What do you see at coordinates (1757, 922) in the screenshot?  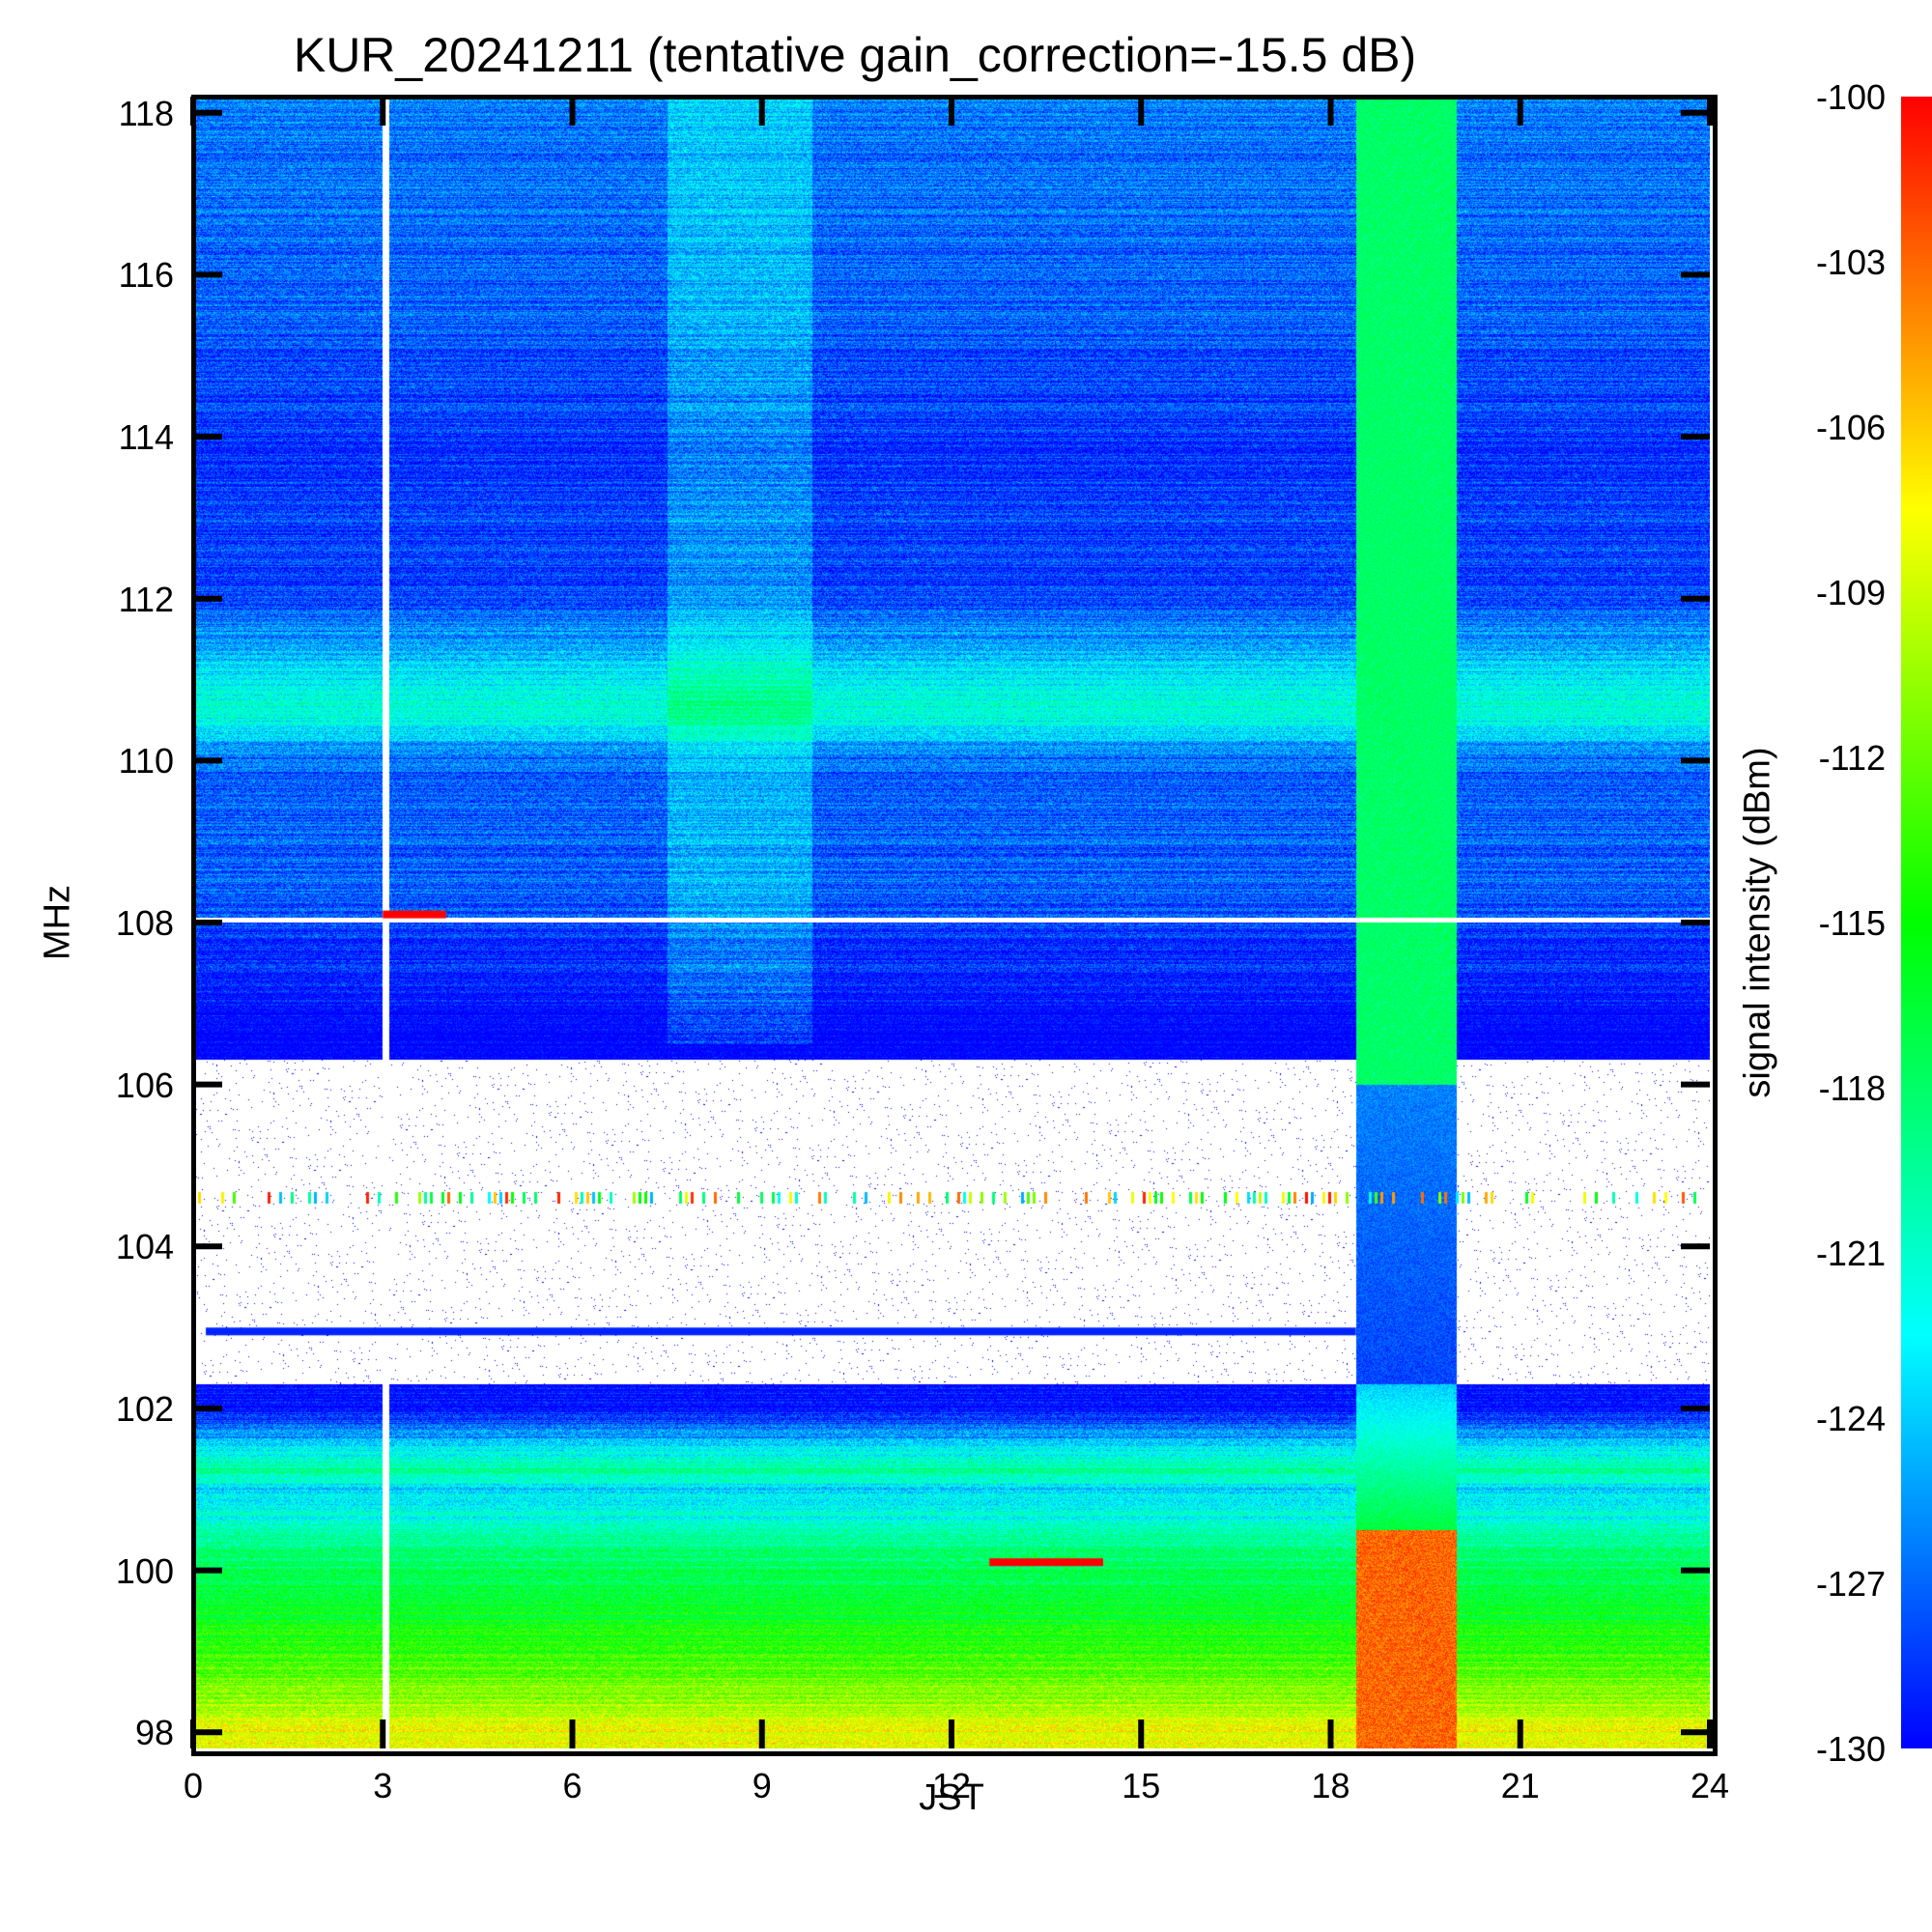 I see `colorbar-label: signal intensity (dBm)` at bounding box center [1757, 922].